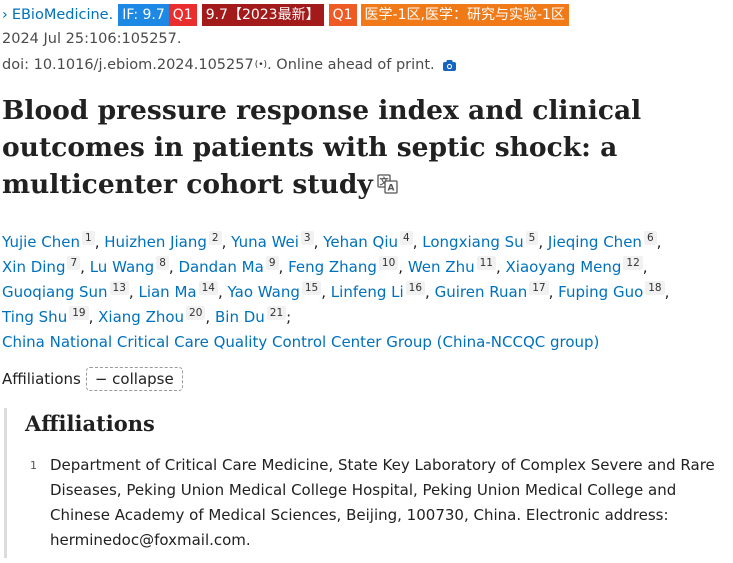 Image resolution: width=733 pixels, height=563 pixels. What do you see at coordinates (265, 242) in the screenshot?
I see `author-link: Yuna Wei` at bounding box center [265, 242].